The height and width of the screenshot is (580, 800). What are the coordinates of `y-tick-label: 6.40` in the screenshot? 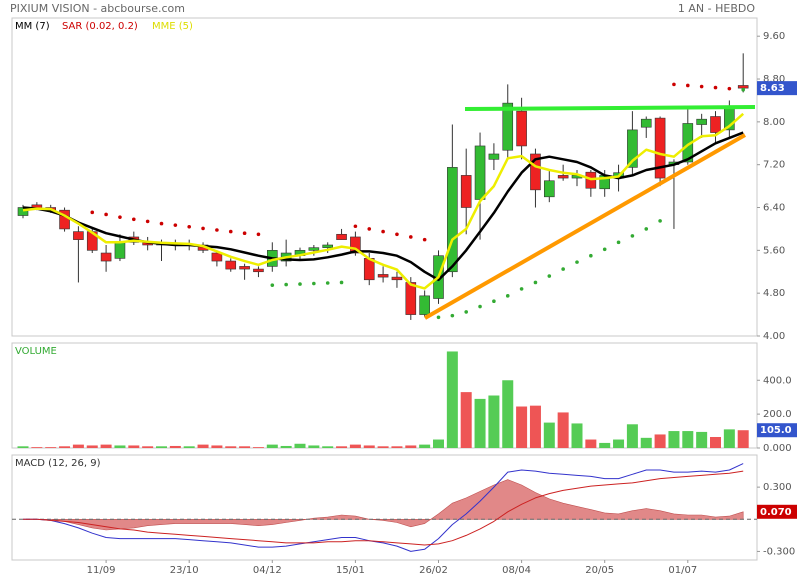 It's located at (774, 208).